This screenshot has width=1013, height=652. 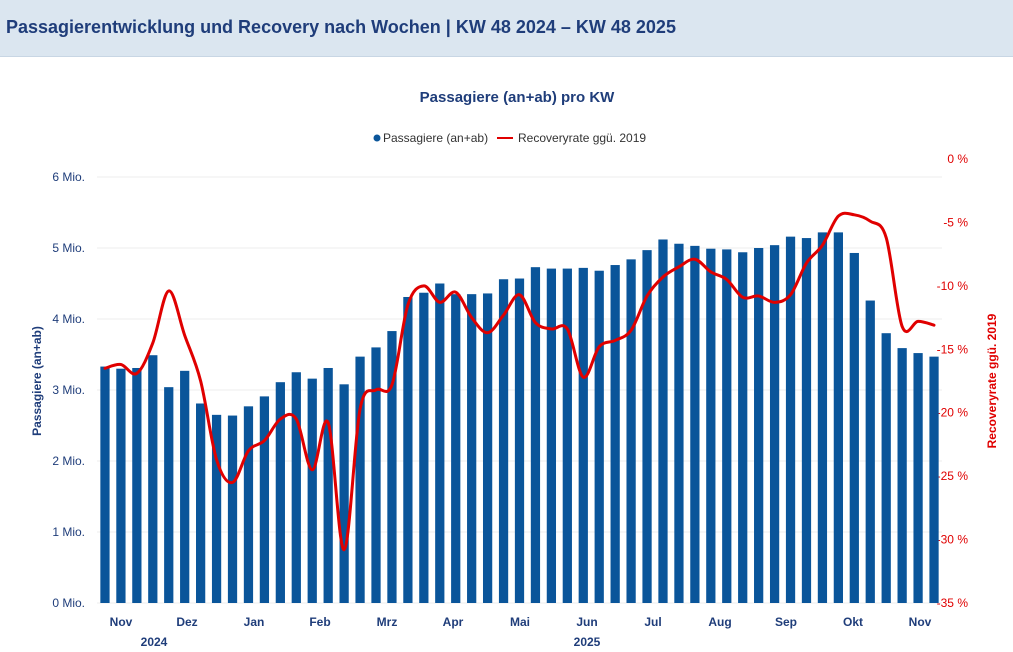 I want to click on y-axis-left-label: Passagiere (an+ab), so click(x=37, y=381).